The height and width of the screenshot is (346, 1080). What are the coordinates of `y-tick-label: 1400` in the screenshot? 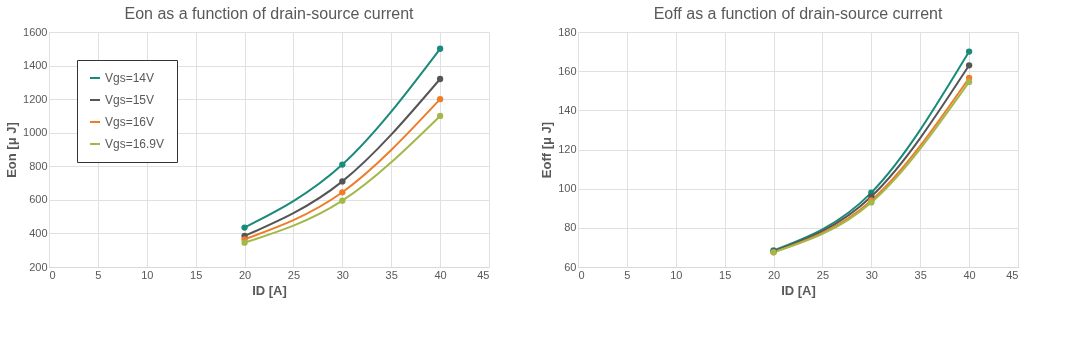 It's located at (35, 65).